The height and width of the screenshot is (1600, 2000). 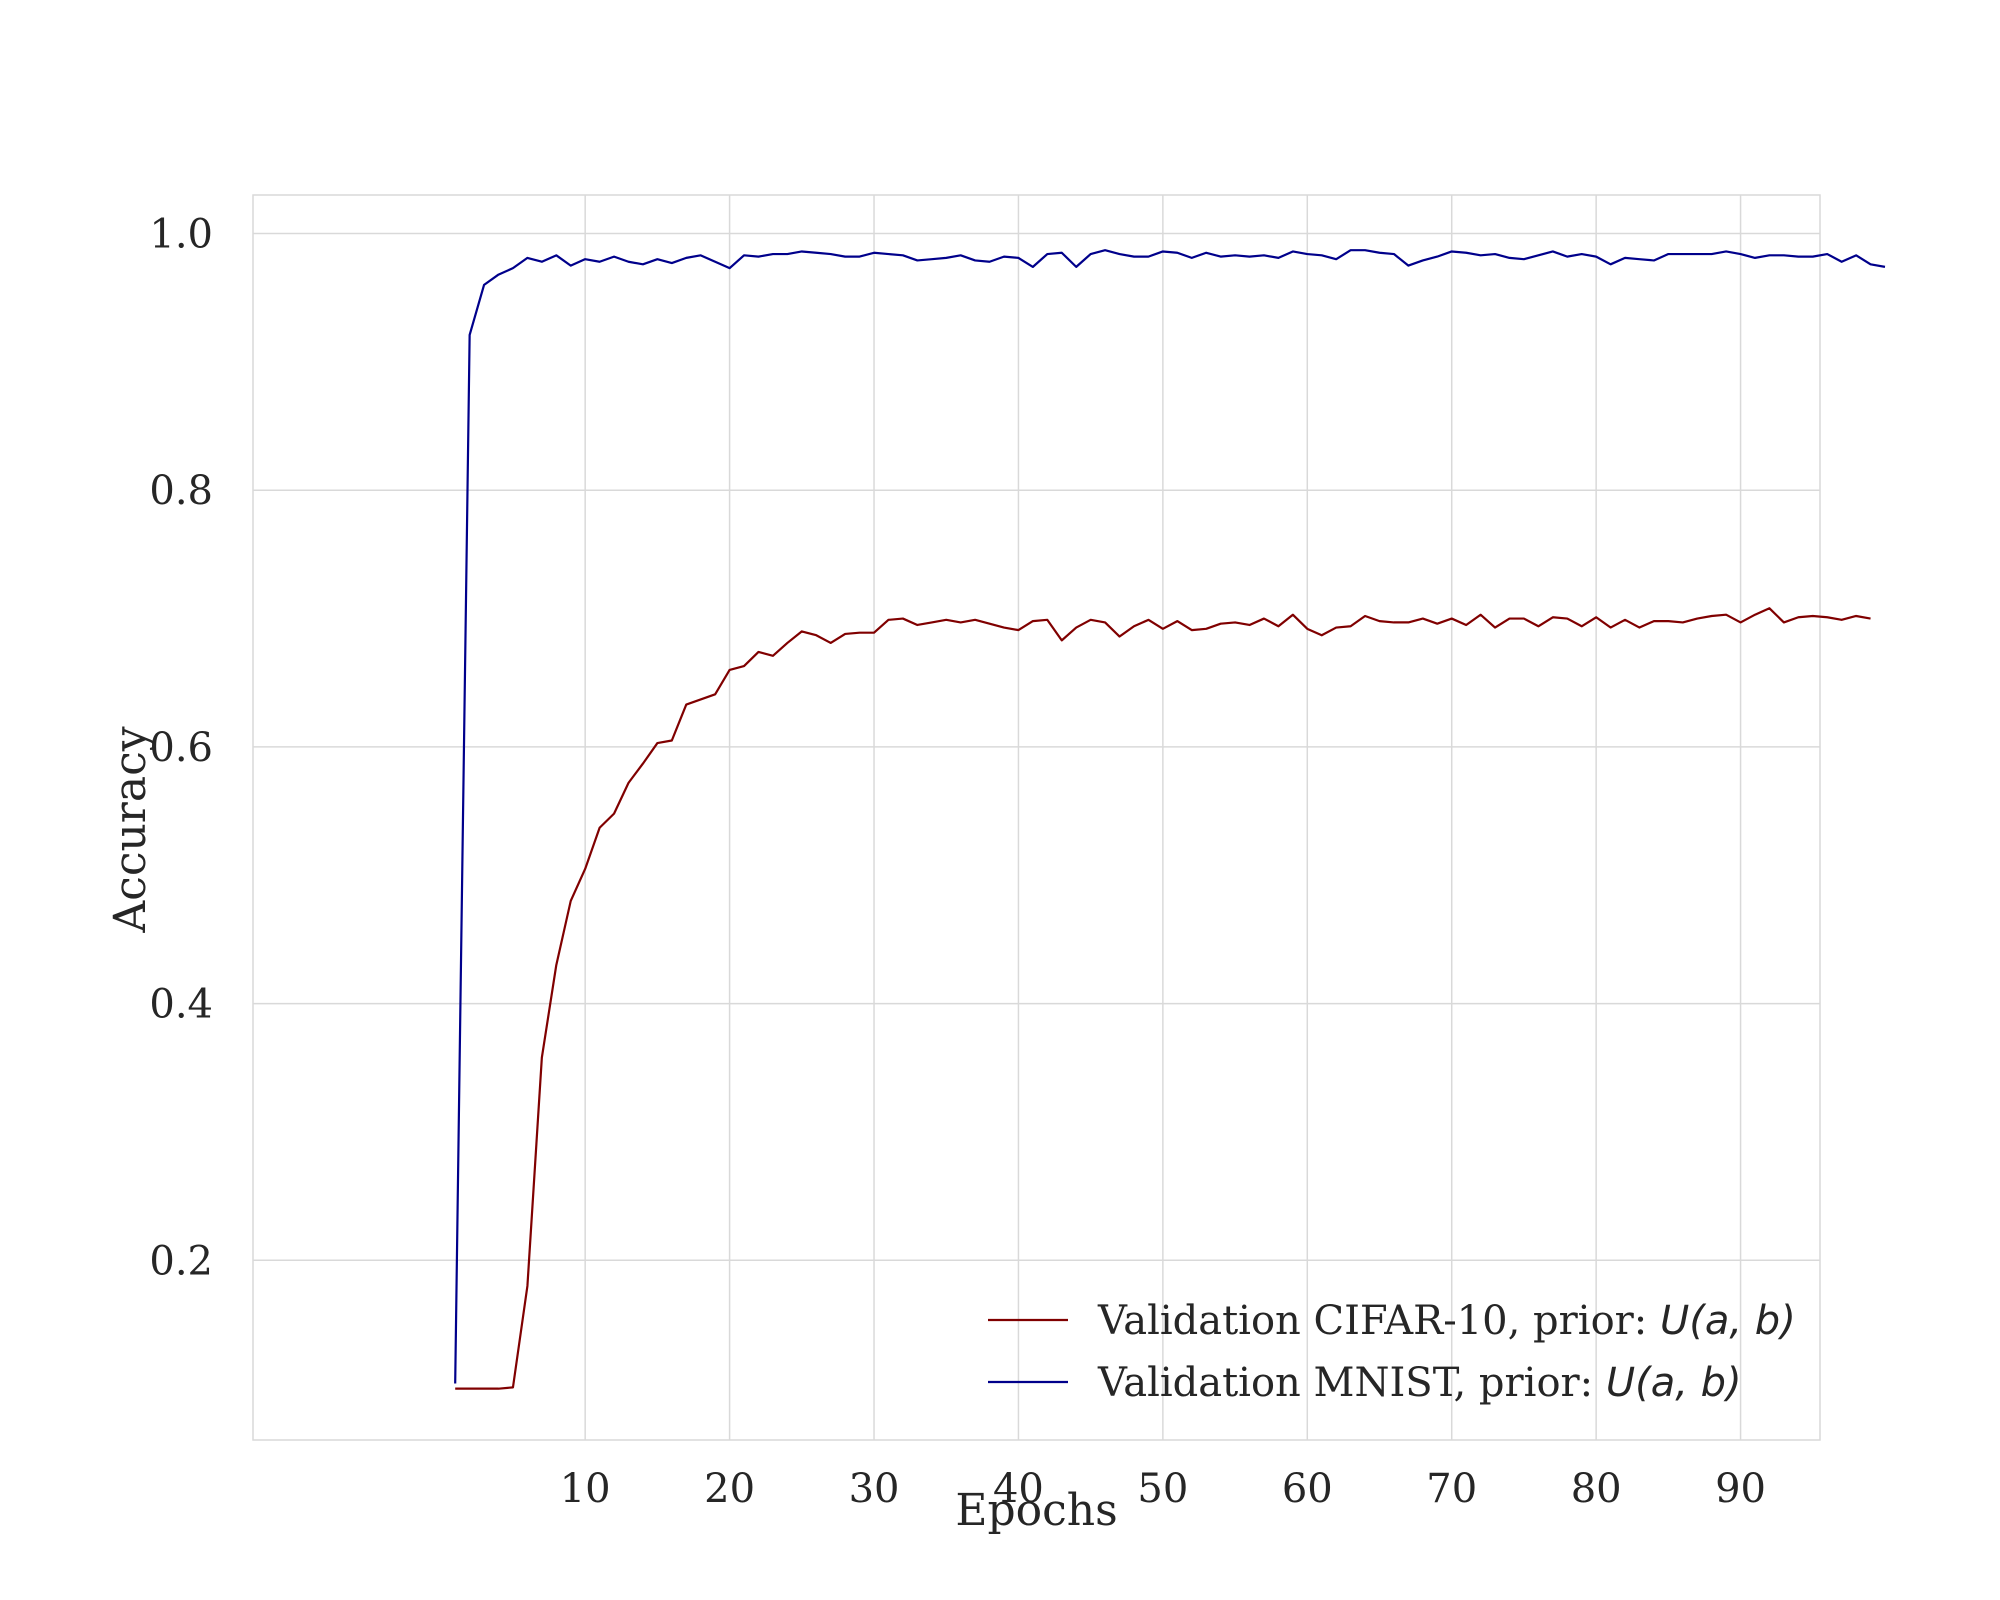 I want to click on x-axis-label: Epochs, so click(x=1036, y=1510).